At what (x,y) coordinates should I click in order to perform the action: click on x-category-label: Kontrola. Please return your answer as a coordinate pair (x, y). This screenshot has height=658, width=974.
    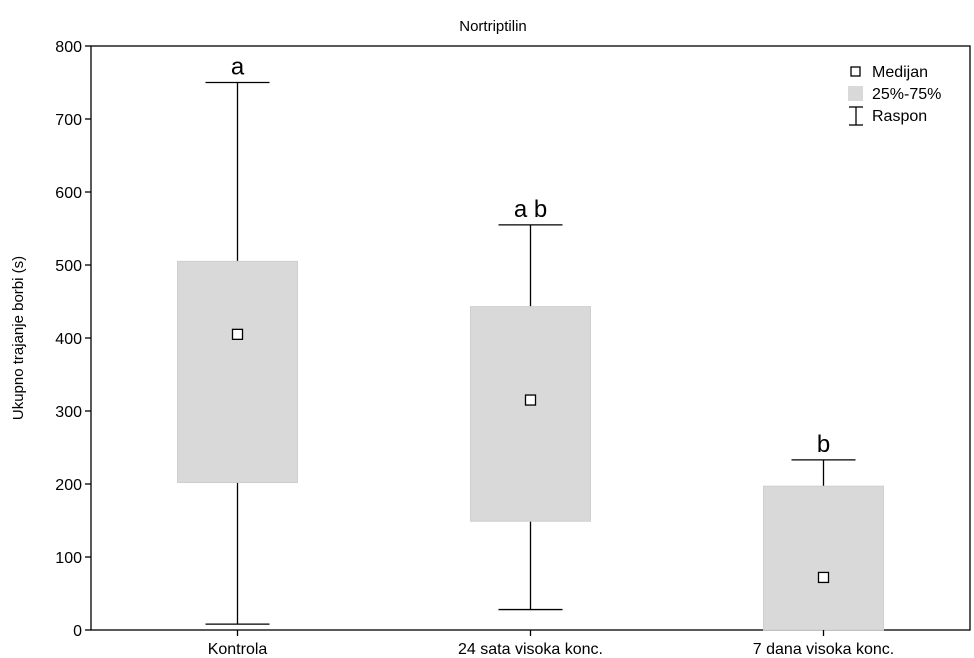
    Looking at the image, I should click on (238, 649).